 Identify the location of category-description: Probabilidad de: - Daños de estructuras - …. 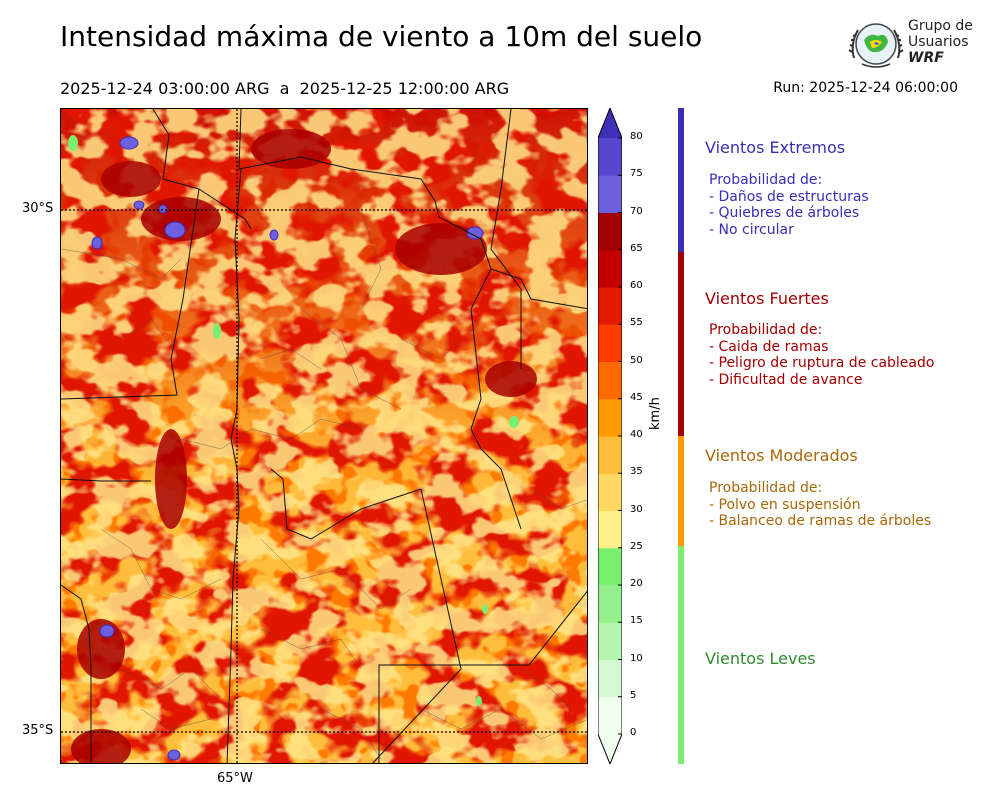
(789, 205).